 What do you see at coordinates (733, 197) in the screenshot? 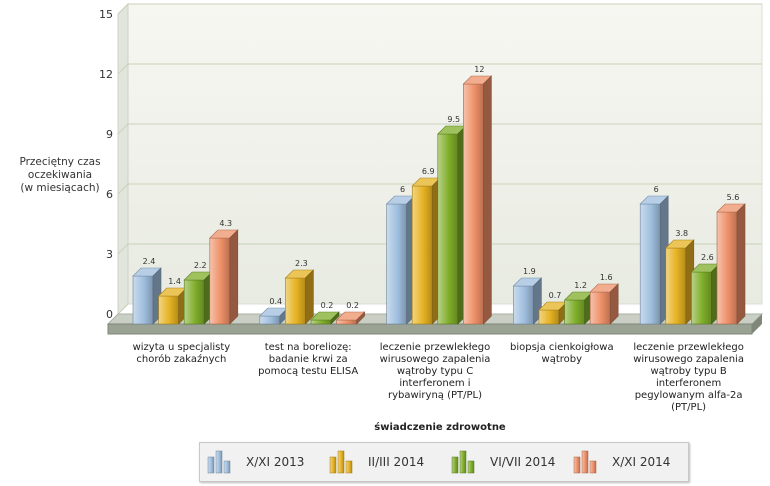
I see `data-label: 5.6` at bounding box center [733, 197].